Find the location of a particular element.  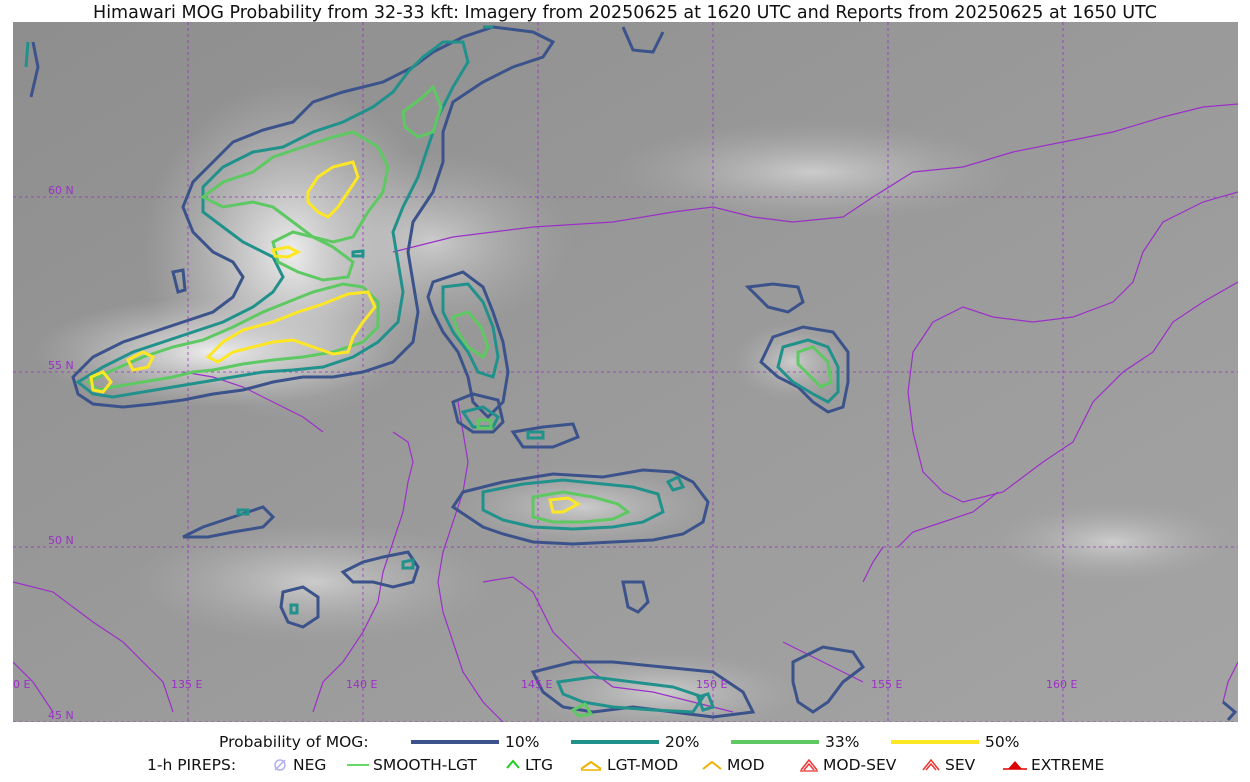

legend-label-20: 20% is located at coordinates (682, 742).